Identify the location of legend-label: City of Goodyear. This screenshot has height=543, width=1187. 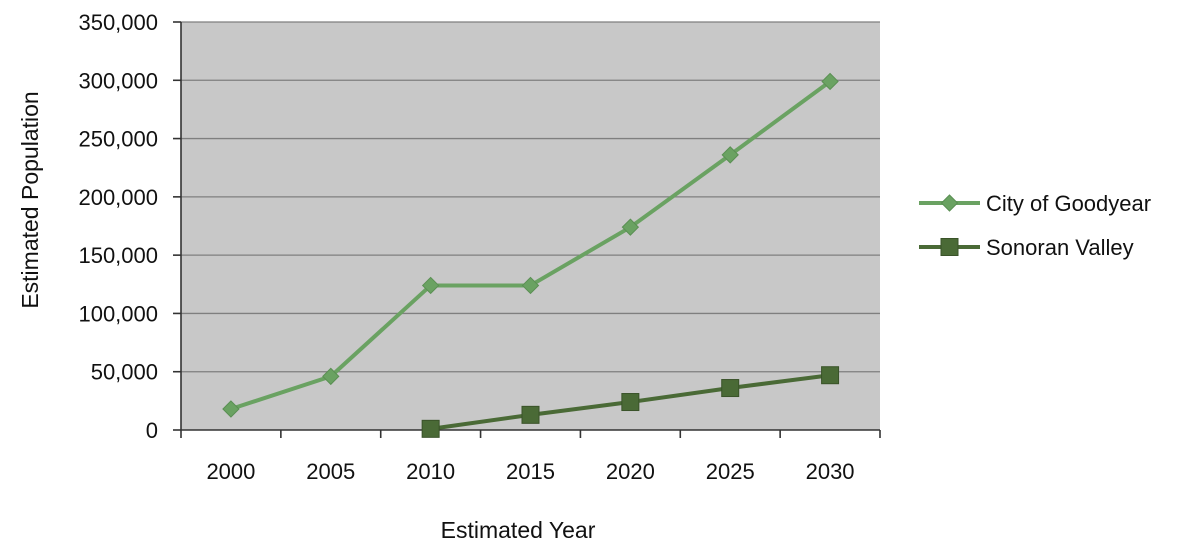
(1068, 203).